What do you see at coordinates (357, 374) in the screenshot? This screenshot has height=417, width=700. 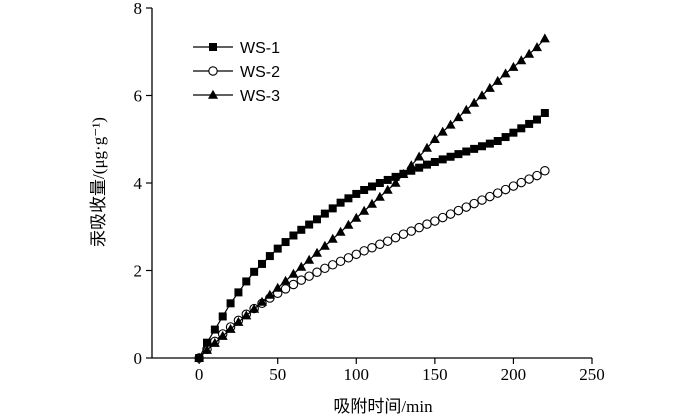 I see `x-tick-label: 100` at bounding box center [357, 374].